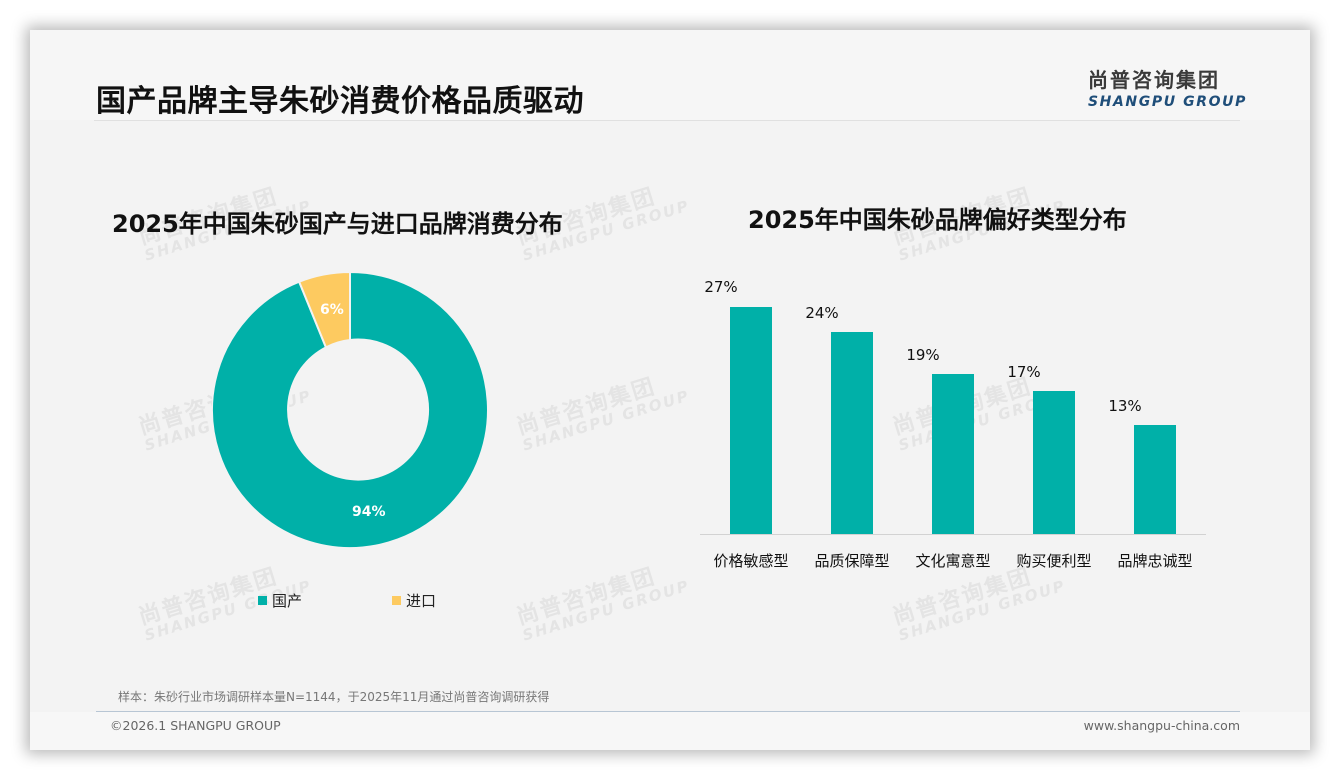 Image resolution: width=1340 pixels, height=780 pixels. What do you see at coordinates (334, 697) in the screenshot?
I see `sample-note: 样本：朱砂行业市场调研样本量N=1144，于2025年11月通过尚普咨询调研获得` at bounding box center [334, 697].